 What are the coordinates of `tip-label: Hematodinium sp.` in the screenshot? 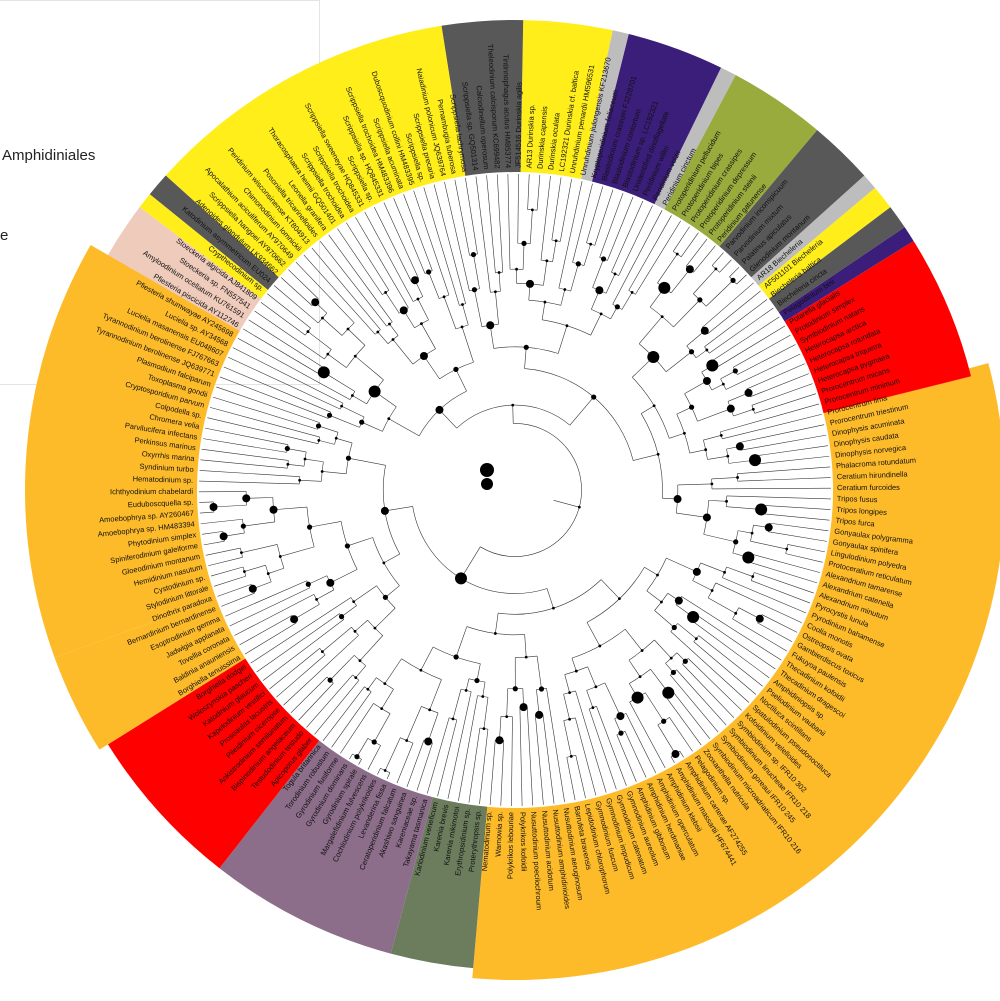 It's located at (163, 479).